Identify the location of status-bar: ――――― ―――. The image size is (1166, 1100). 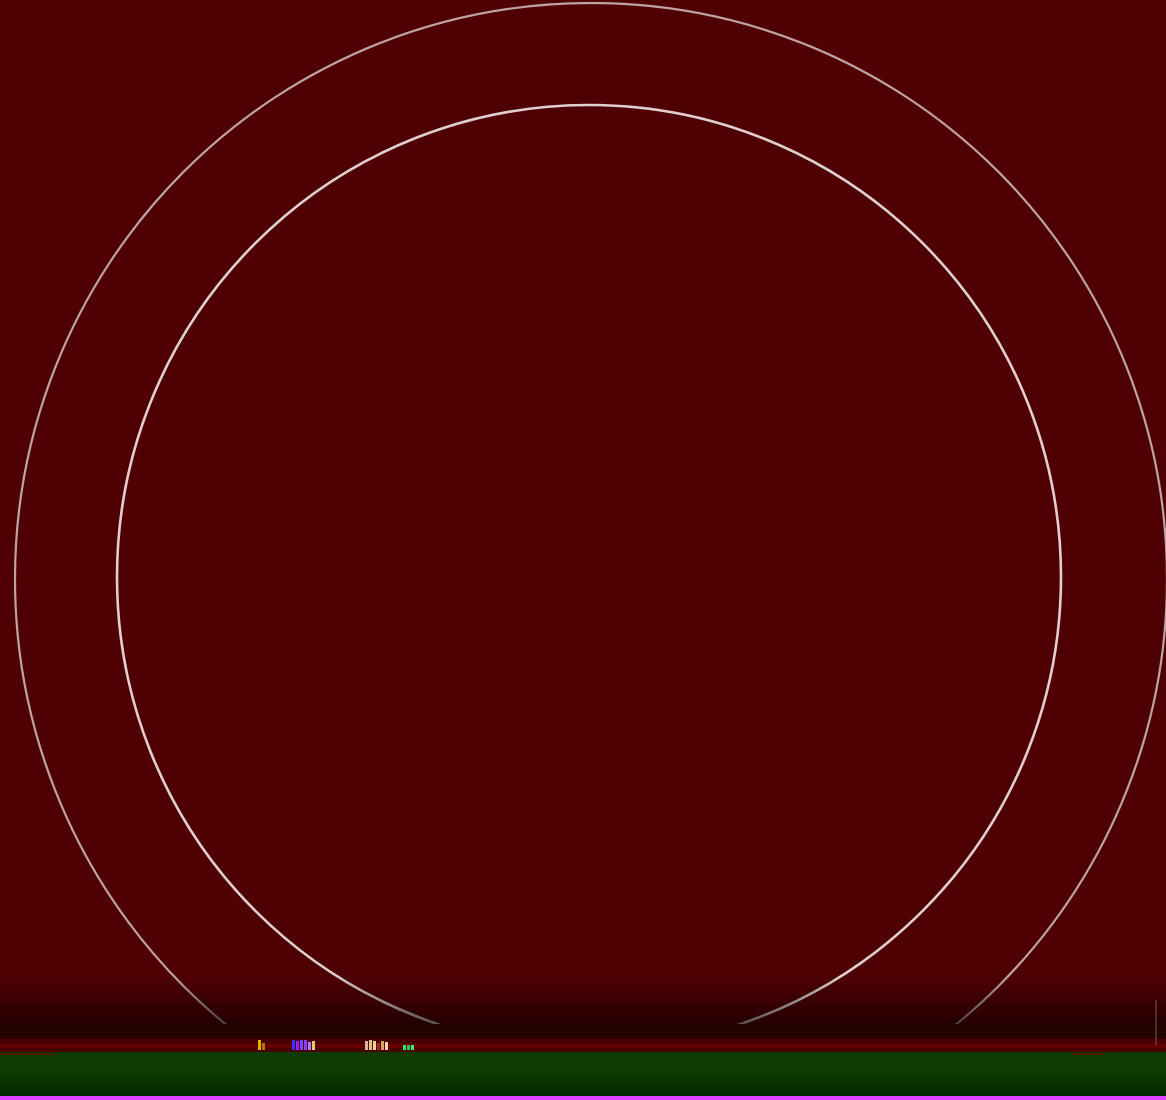
(583, 1060).